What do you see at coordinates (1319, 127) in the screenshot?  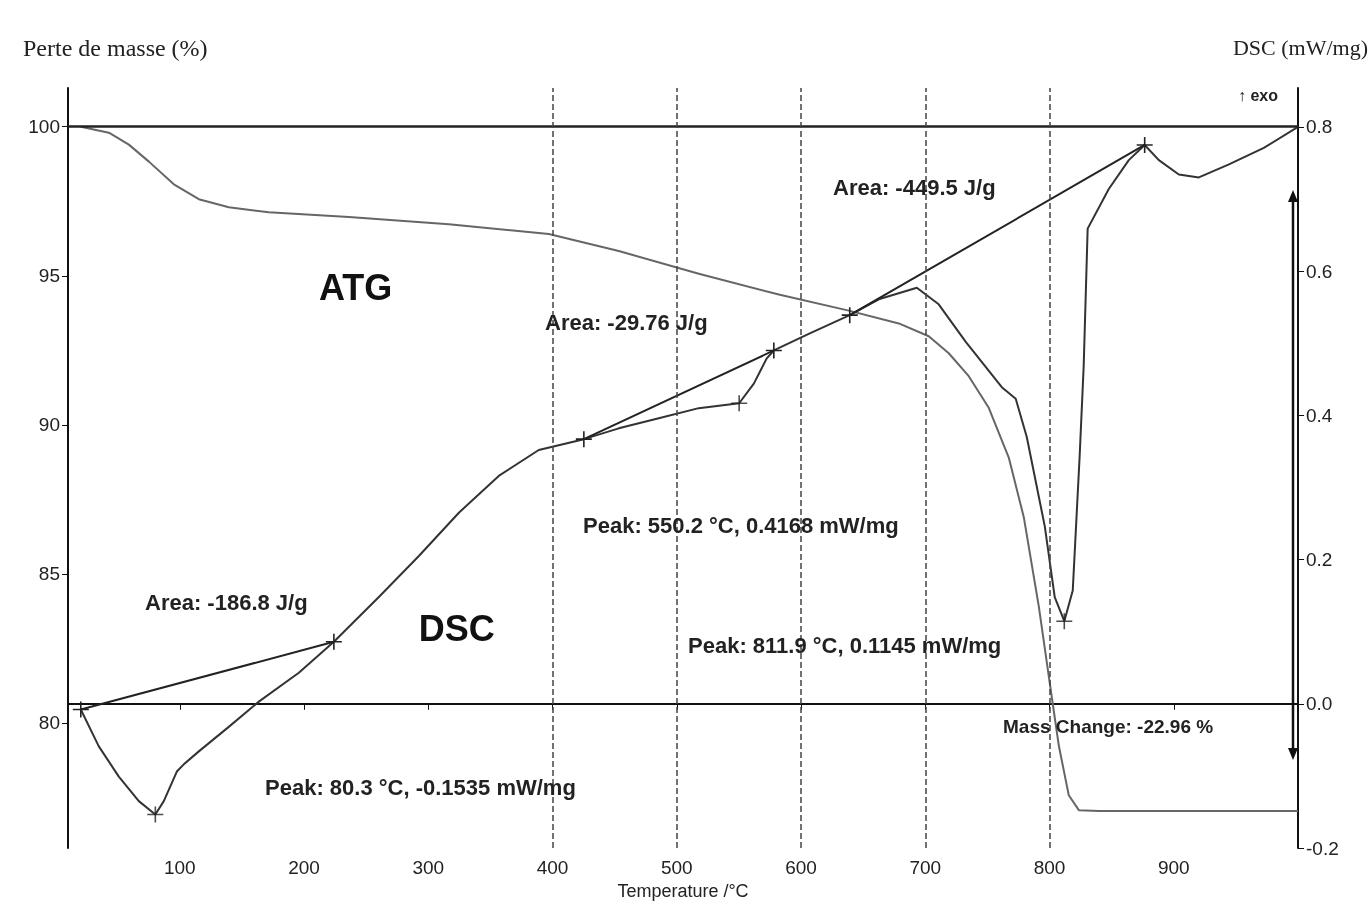 I see `y2-tick-label: 0.8` at bounding box center [1319, 127].